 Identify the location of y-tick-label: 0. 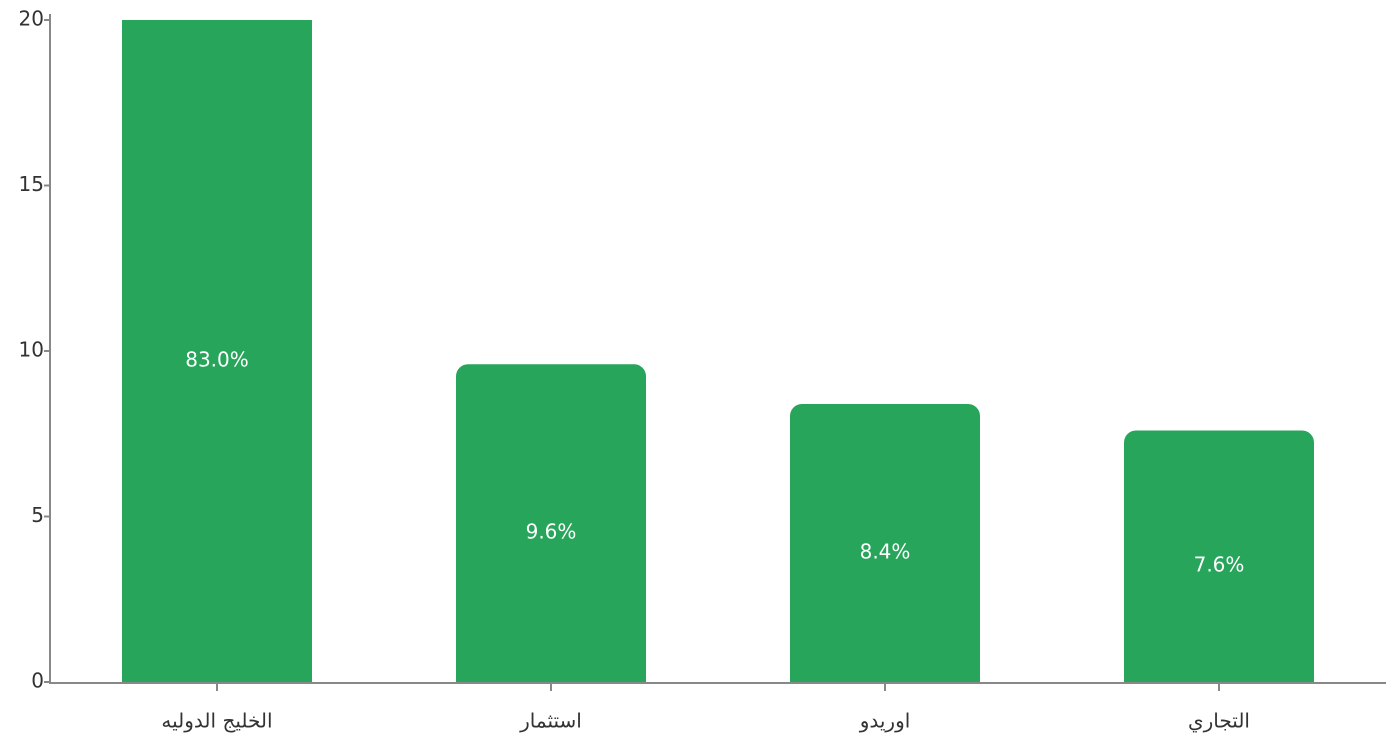
(37, 681).